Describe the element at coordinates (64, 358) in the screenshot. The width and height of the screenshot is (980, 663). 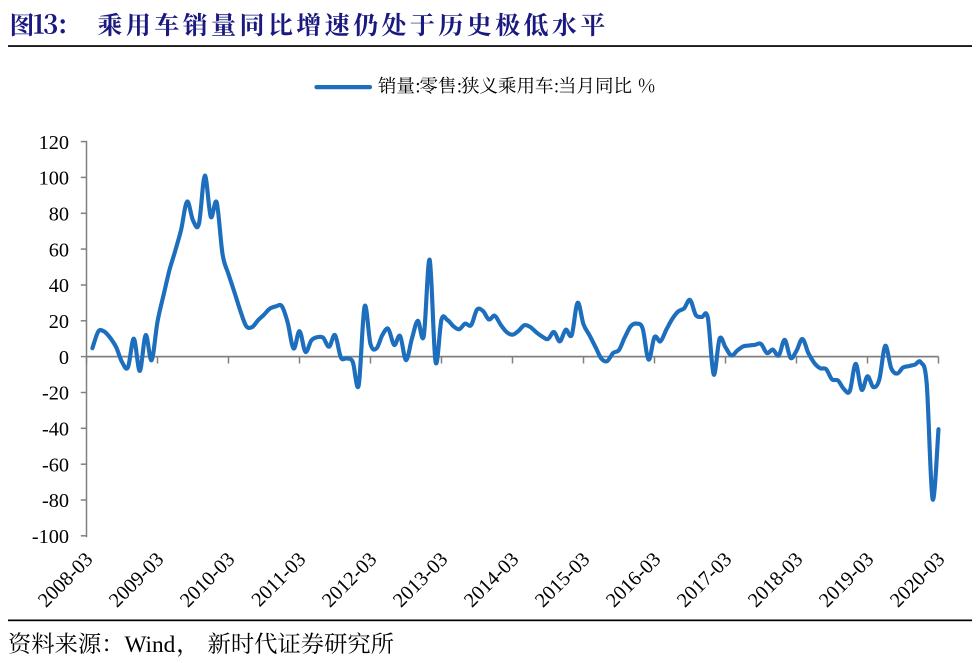
I see `svg-text: 0` at that location.